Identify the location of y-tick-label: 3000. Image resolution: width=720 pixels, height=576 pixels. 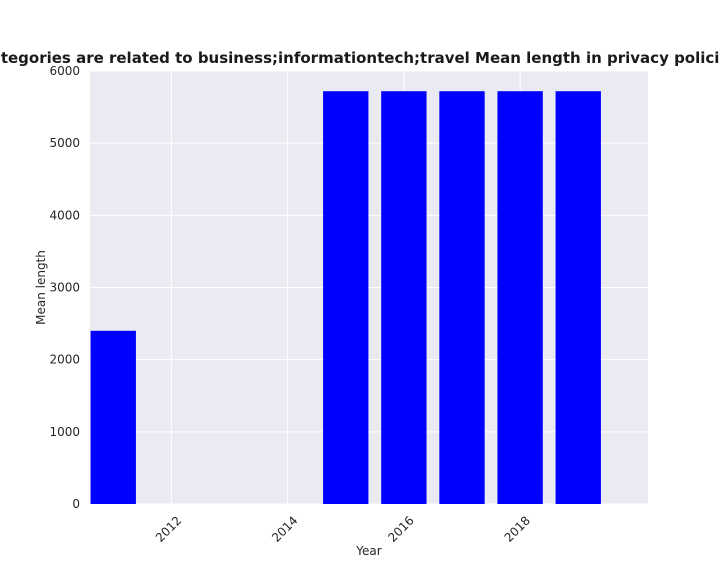
(64, 288).